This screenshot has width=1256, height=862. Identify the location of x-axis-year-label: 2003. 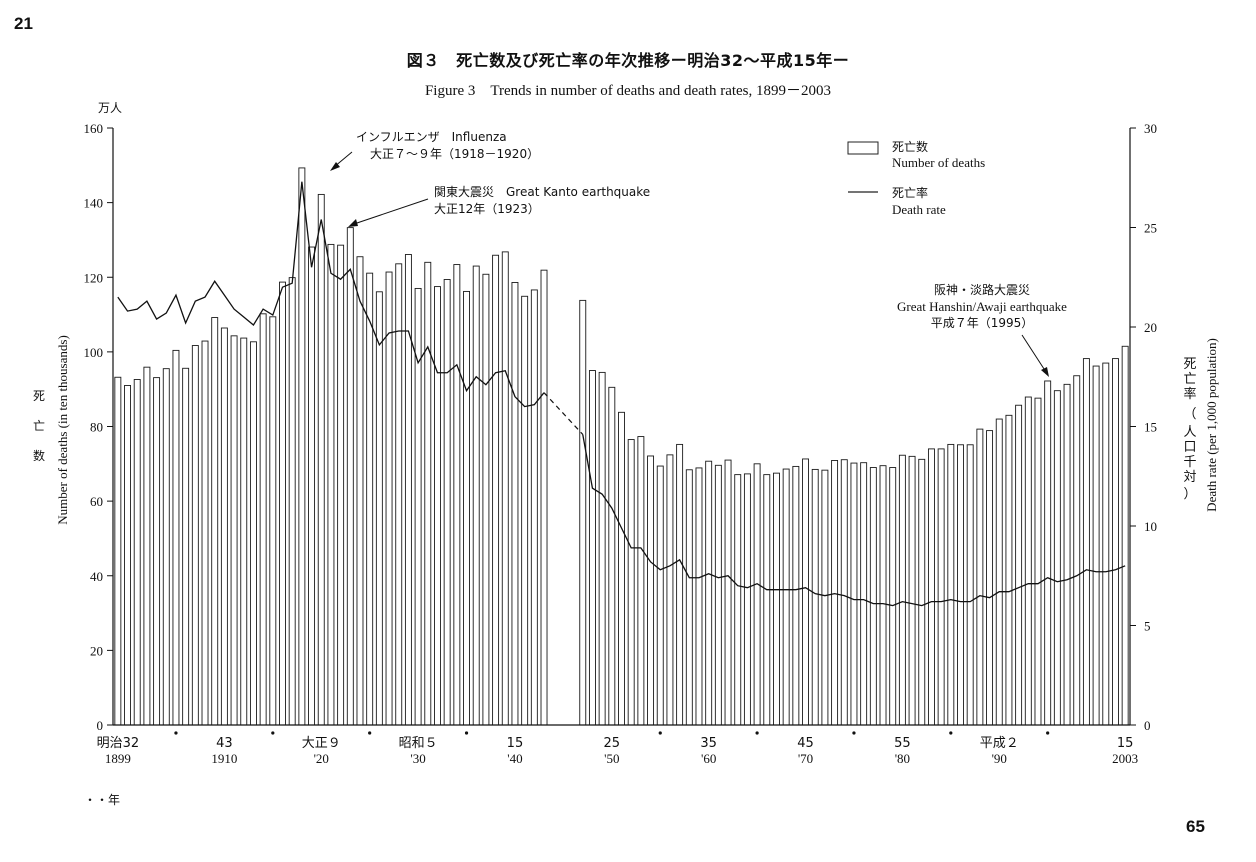
(1125, 758).